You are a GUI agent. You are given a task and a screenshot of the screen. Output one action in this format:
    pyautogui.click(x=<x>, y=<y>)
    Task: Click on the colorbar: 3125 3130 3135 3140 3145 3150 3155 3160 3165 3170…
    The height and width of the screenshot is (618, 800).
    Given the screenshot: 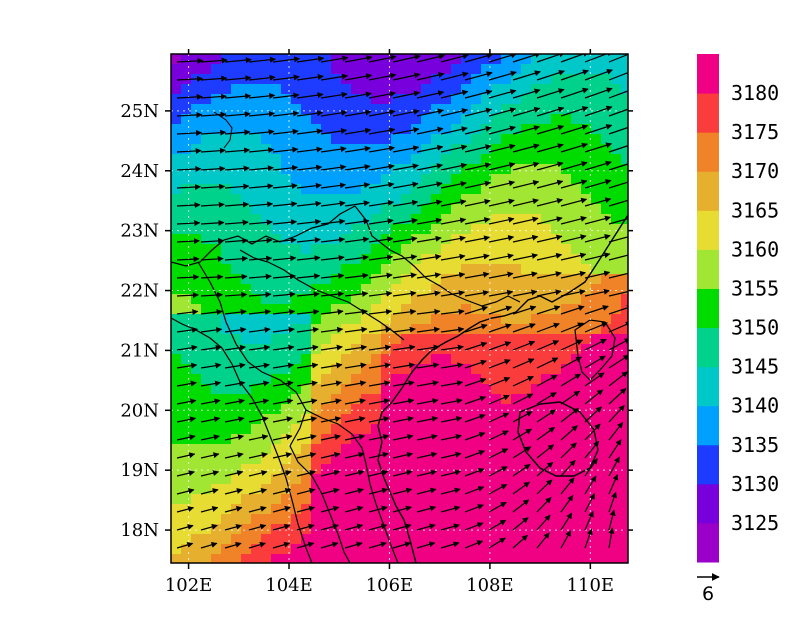 What is the action you would take?
    pyautogui.click(x=738, y=308)
    